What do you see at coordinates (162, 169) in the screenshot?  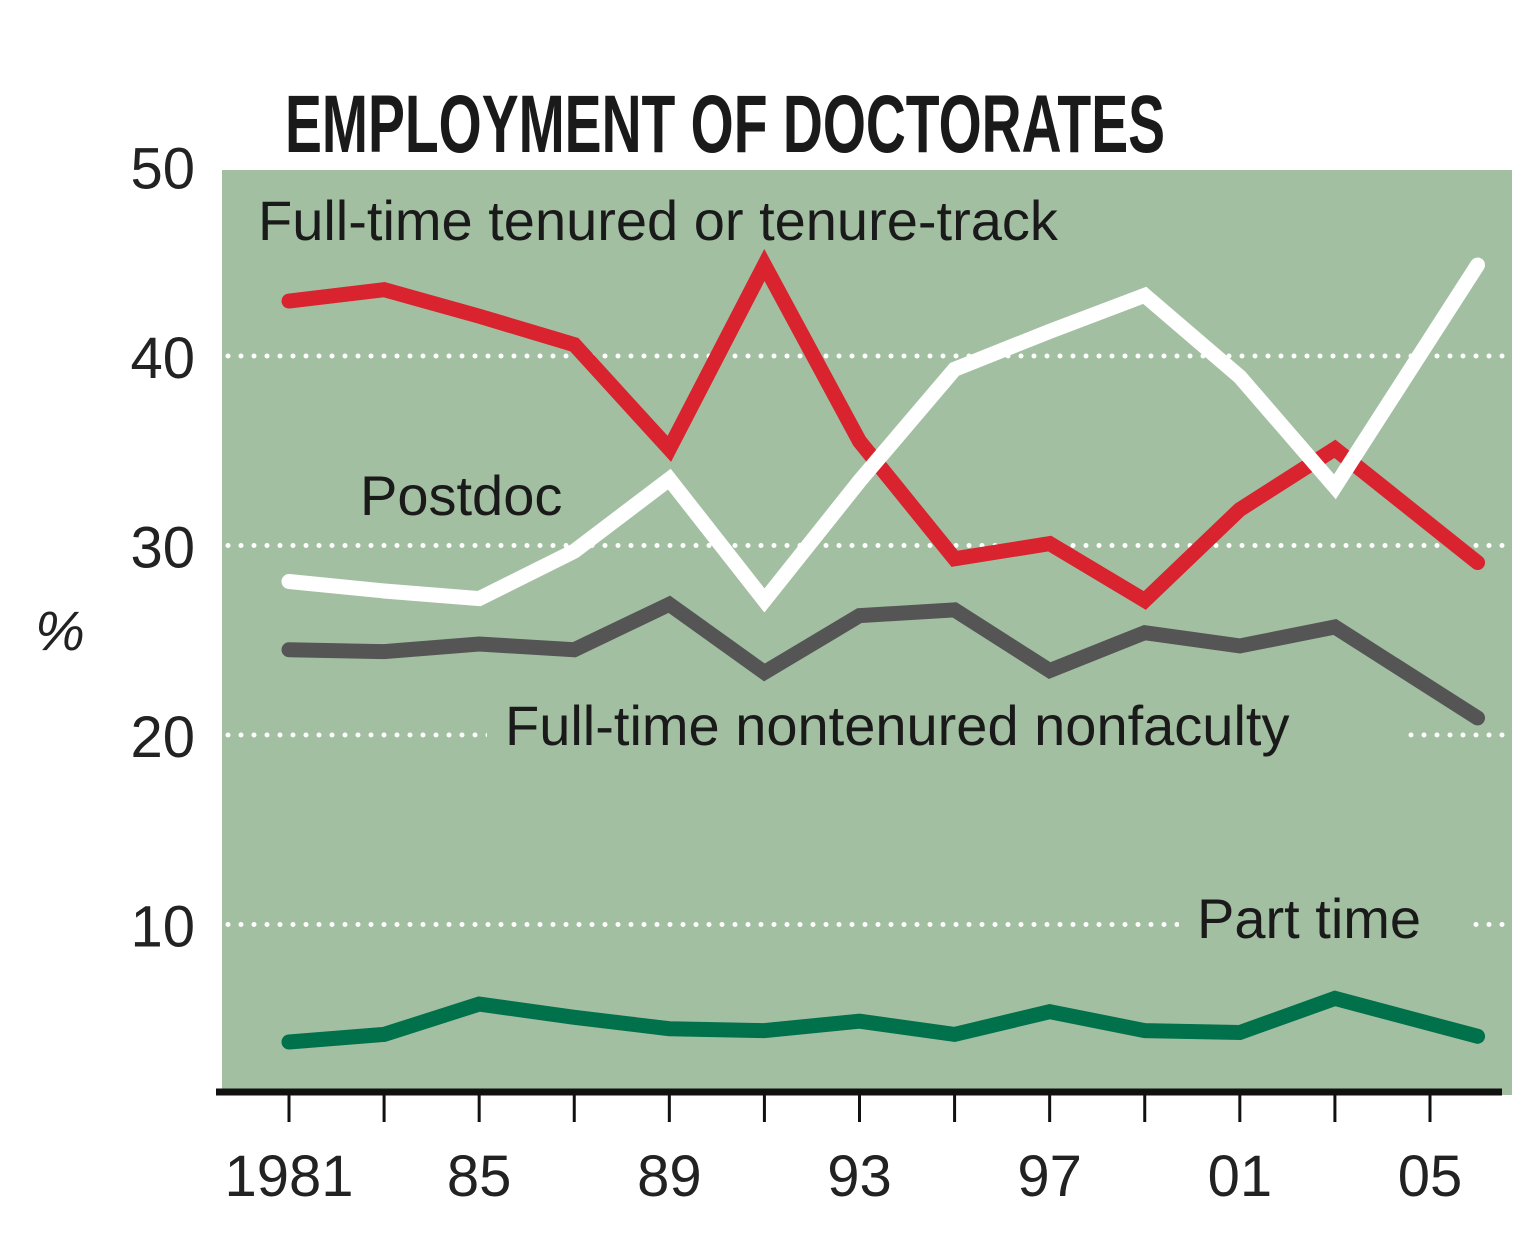 I see `y-tick-label: 50` at bounding box center [162, 169].